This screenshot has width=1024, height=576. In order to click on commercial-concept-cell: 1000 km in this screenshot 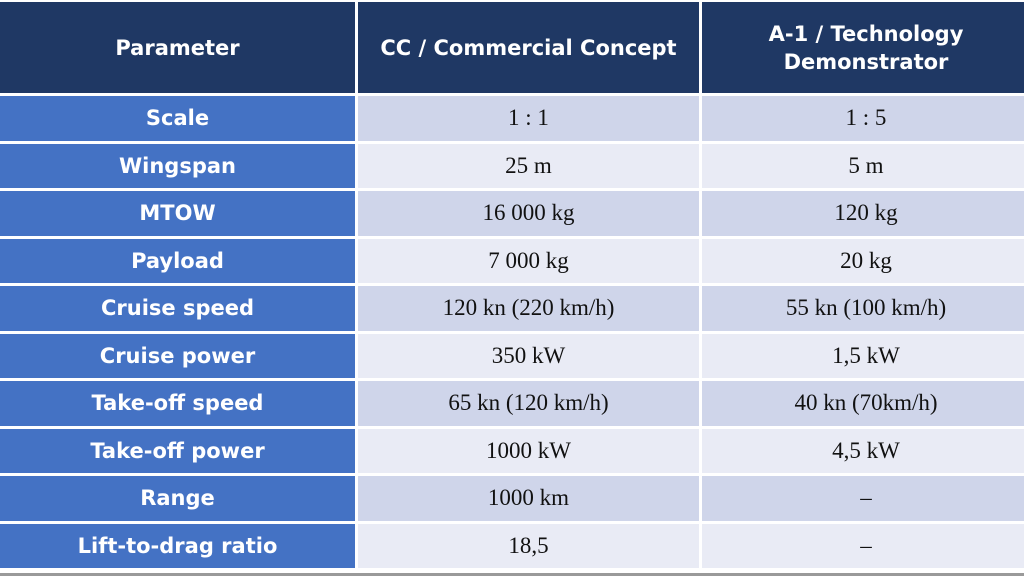, I will do `click(528, 498)`.